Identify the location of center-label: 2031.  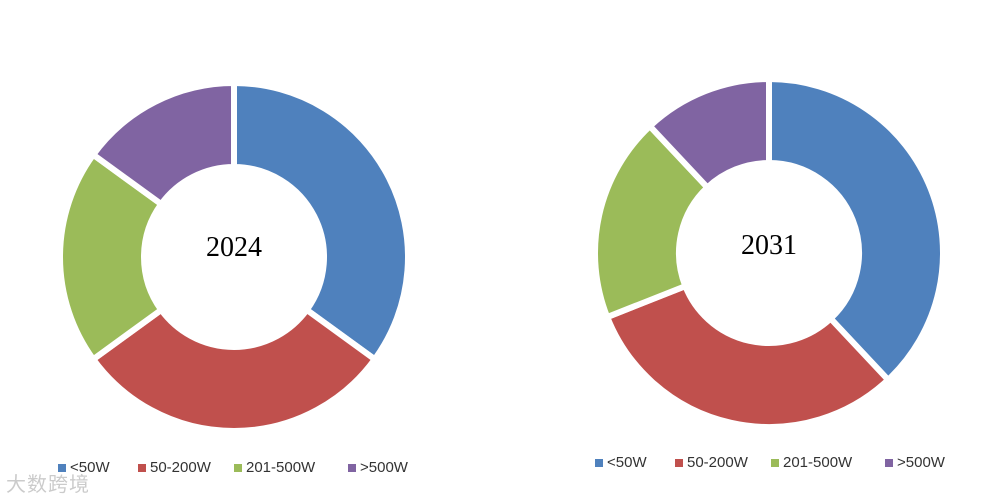
(769, 245).